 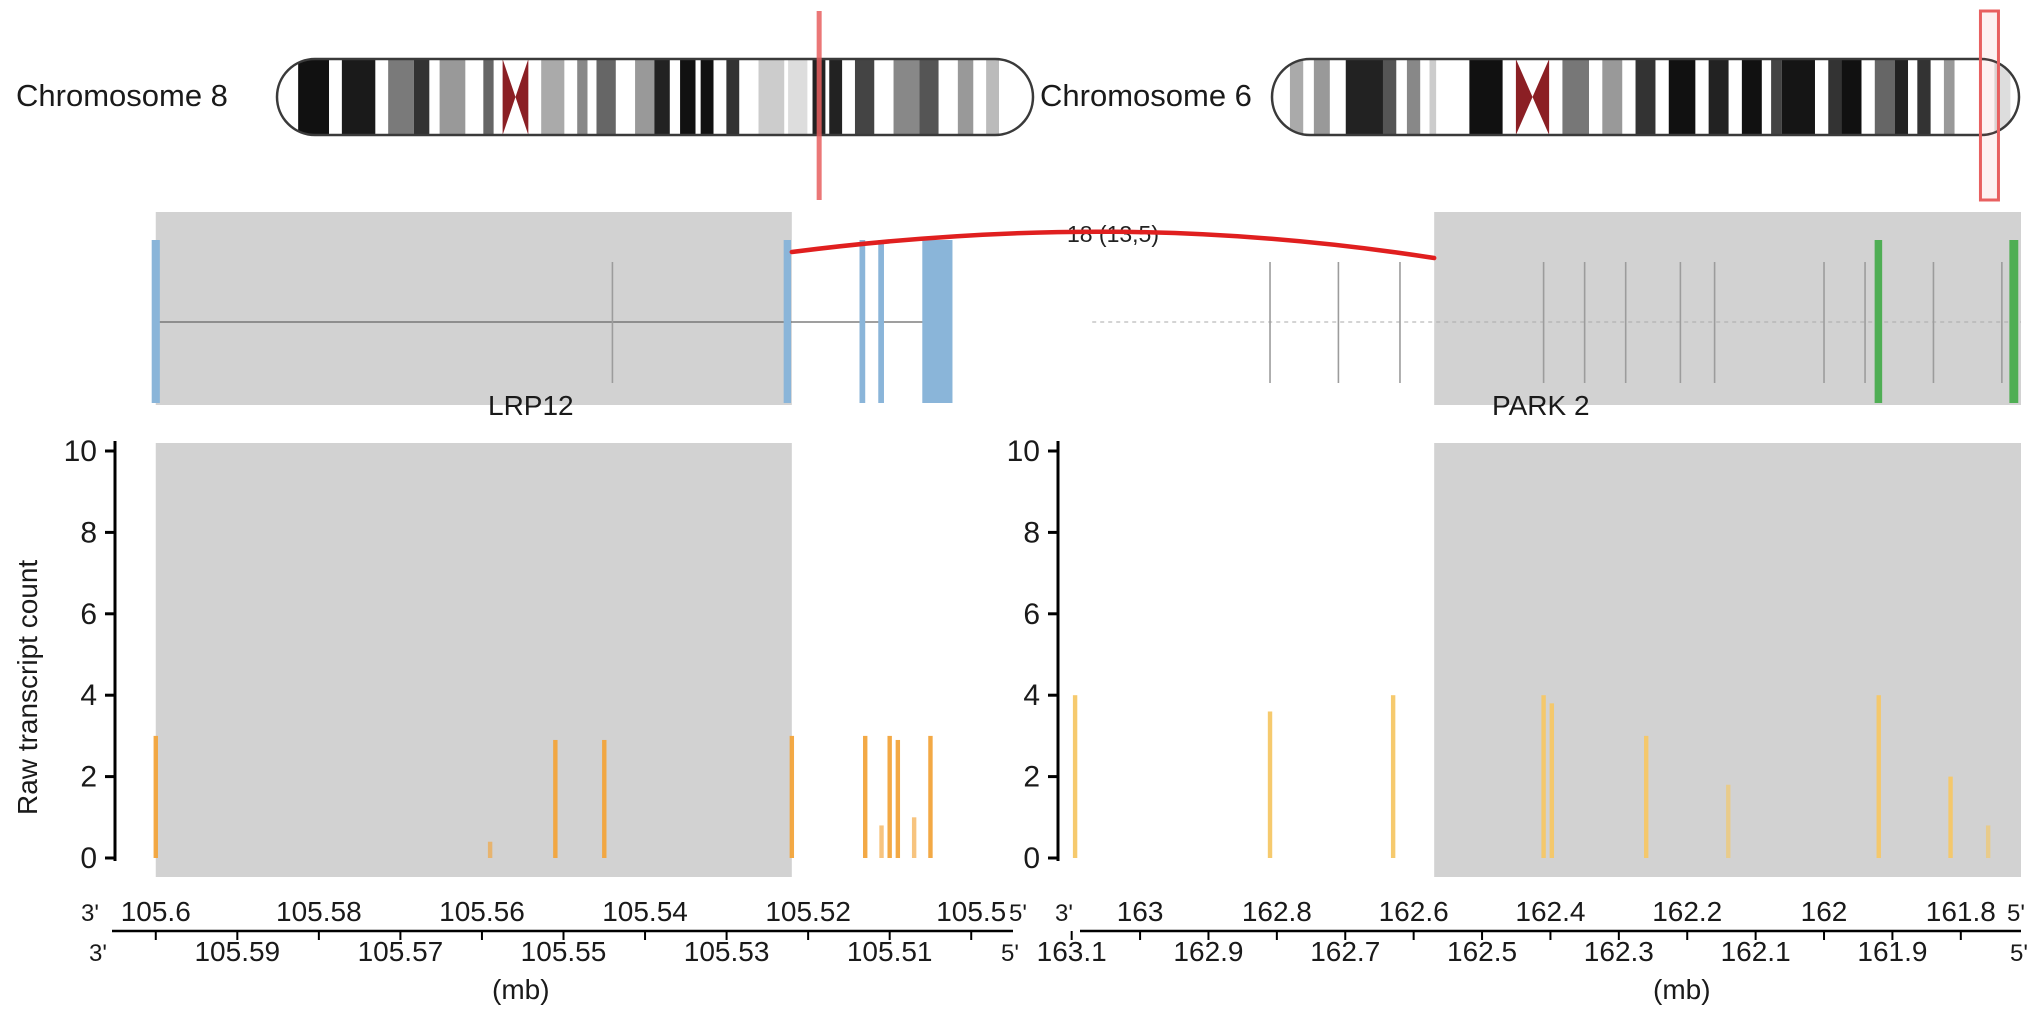 I want to click on x-tick-label: 163.1, so click(x=1072, y=951).